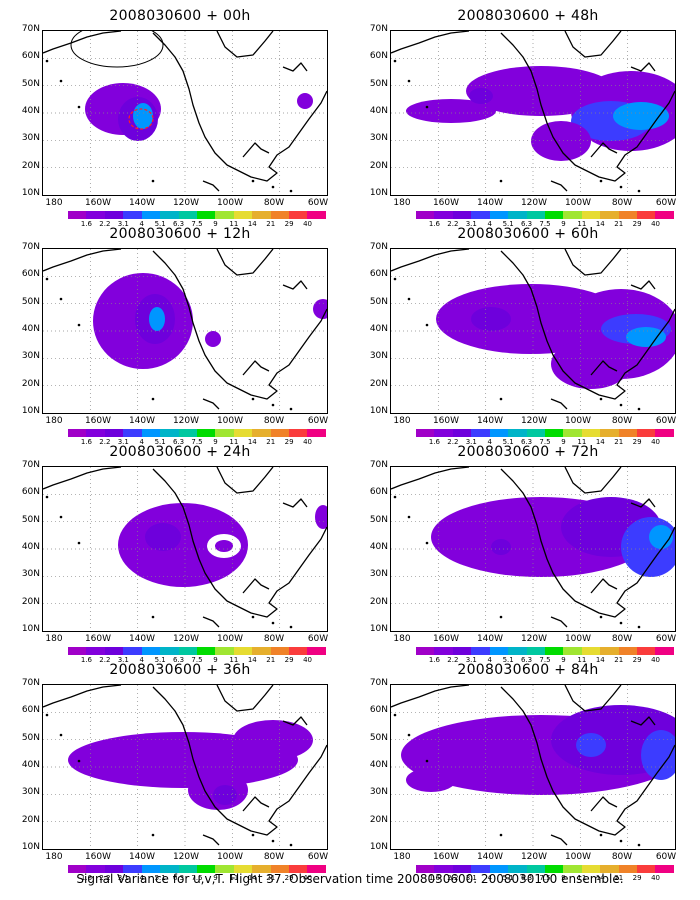 The image size is (700, 900). What do you see at coordinates (274, 203) in the screenshot?
I see `longitude-label: 80W` at bounding box center [274, 203].